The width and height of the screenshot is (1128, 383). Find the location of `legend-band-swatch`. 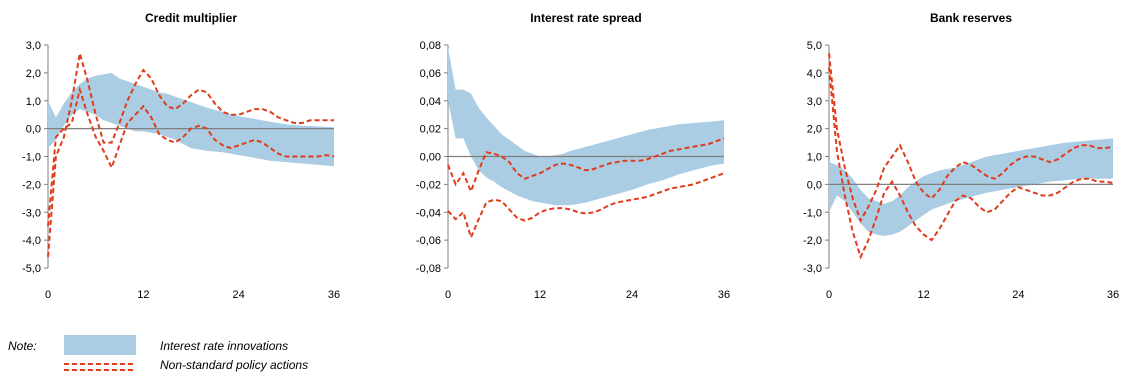

legend-band-swatch is located at coordinates (100, 345).